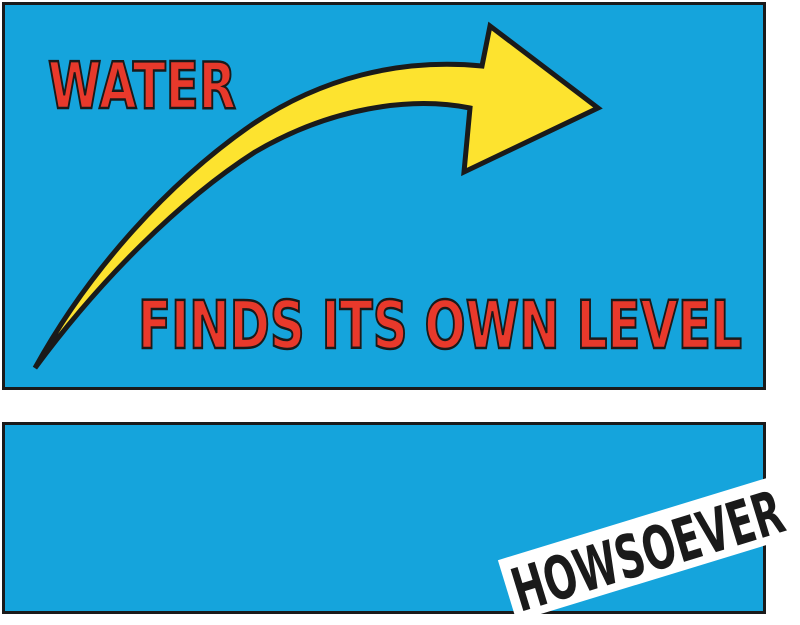 This screenshot has width=800, height=625. I want to click on howsoever-backing, so click(646, 548).